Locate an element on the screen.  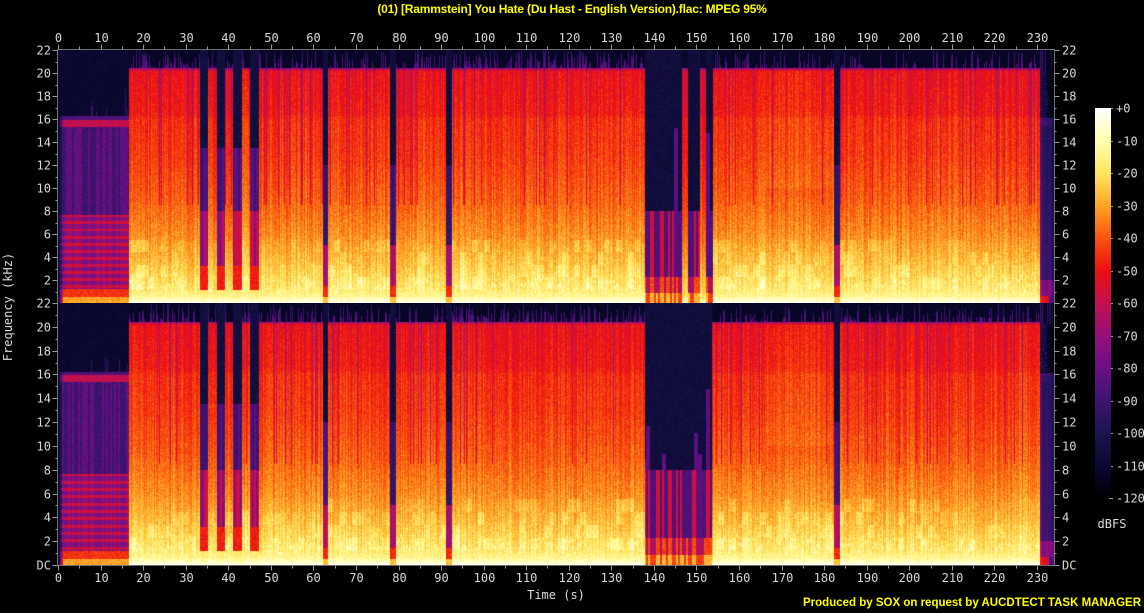
tick-label: -30 is located at coordinates (1127, 207).